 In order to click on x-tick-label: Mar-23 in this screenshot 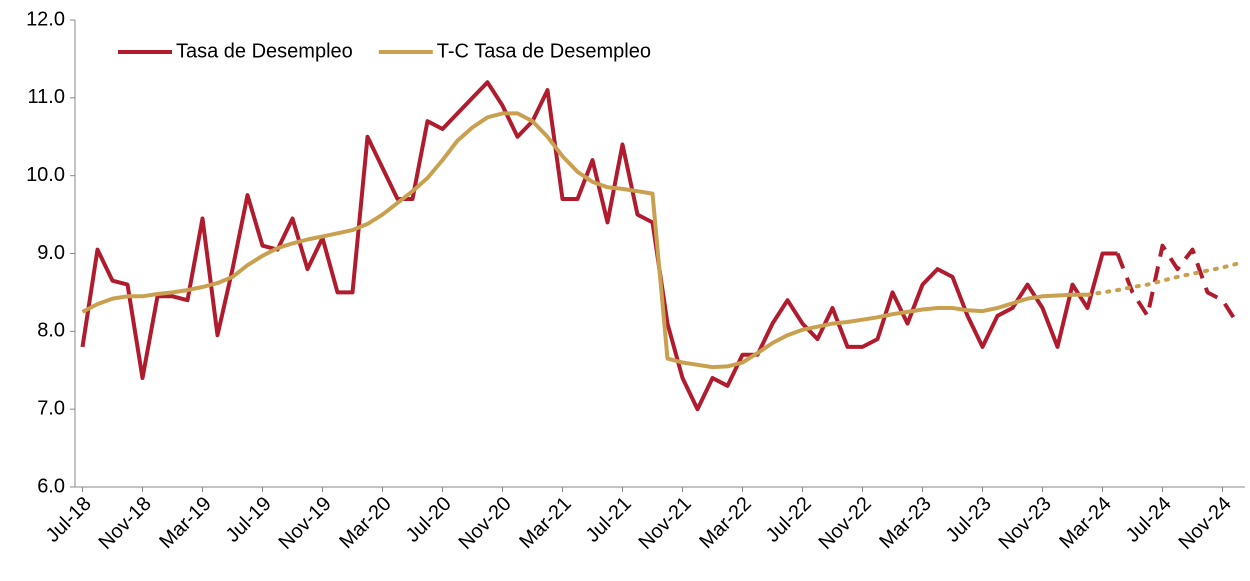, I will do `click(905, 523)`.